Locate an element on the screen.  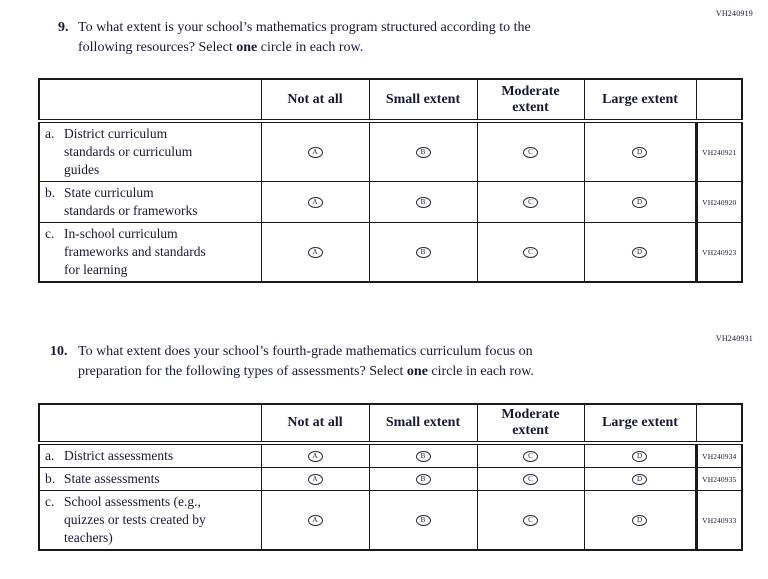
row-code: VH240920 is located at coordinates (718, 202).